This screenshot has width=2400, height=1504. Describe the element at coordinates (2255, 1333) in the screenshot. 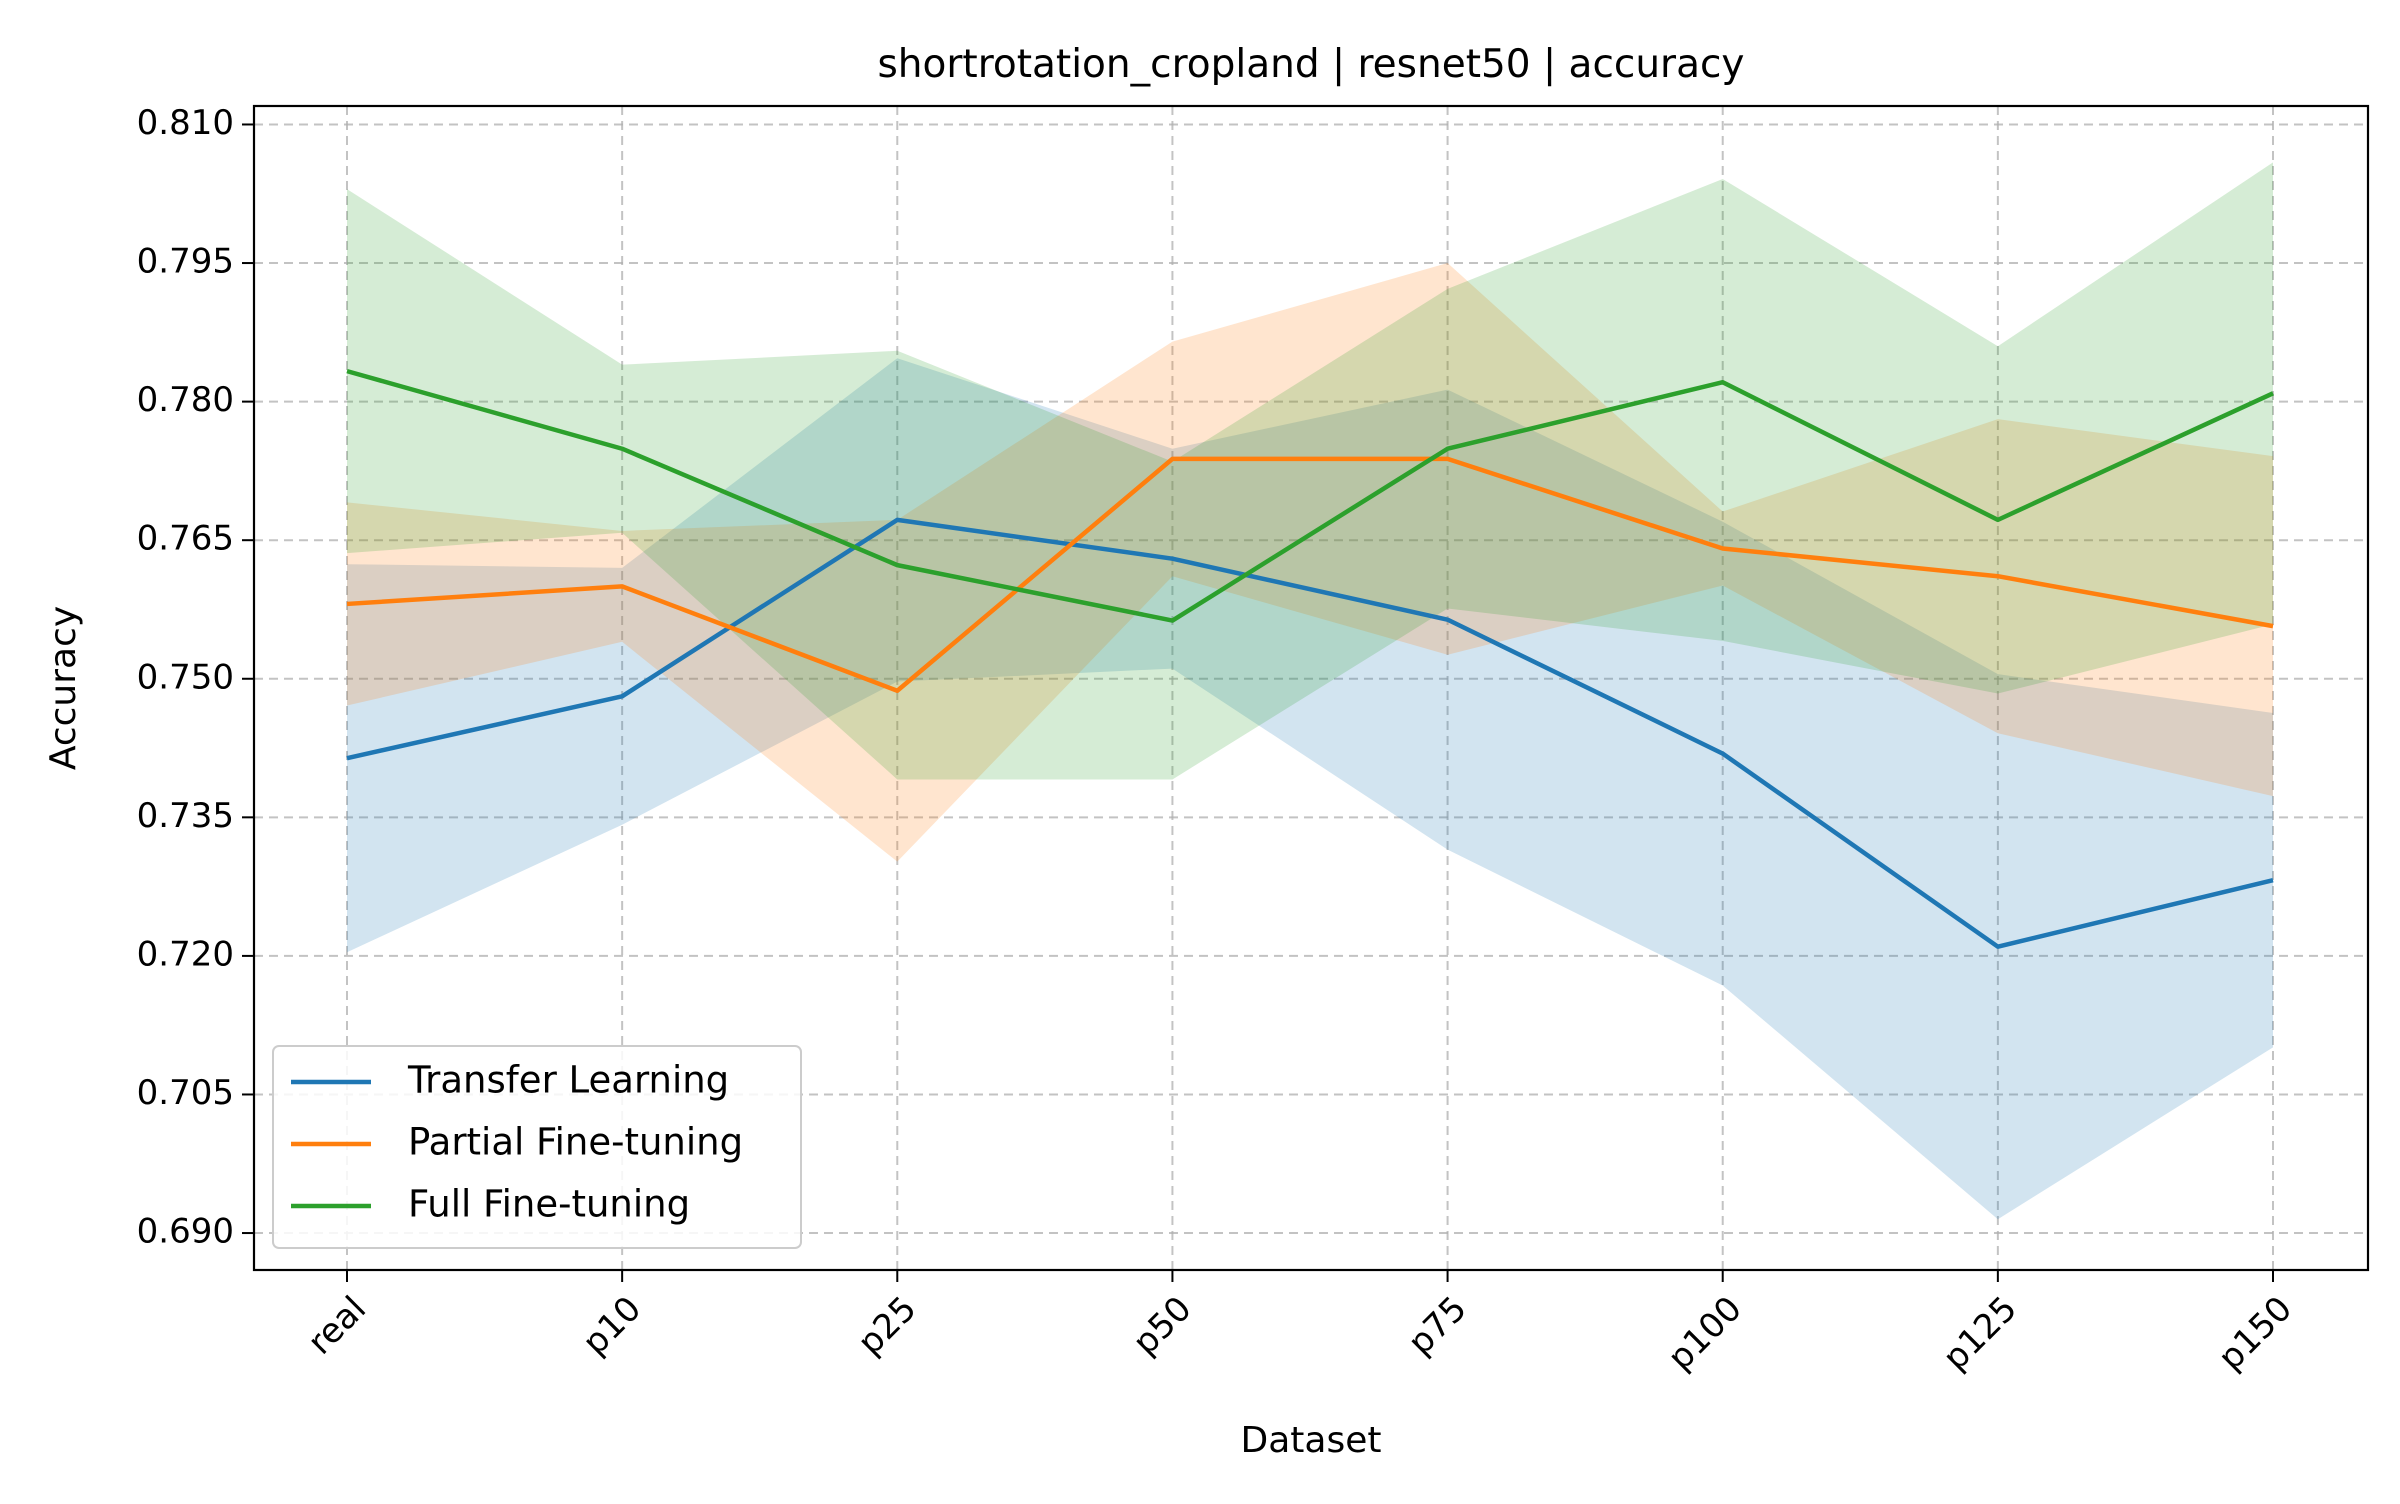

I see `x-tick-label: p150` at that location.